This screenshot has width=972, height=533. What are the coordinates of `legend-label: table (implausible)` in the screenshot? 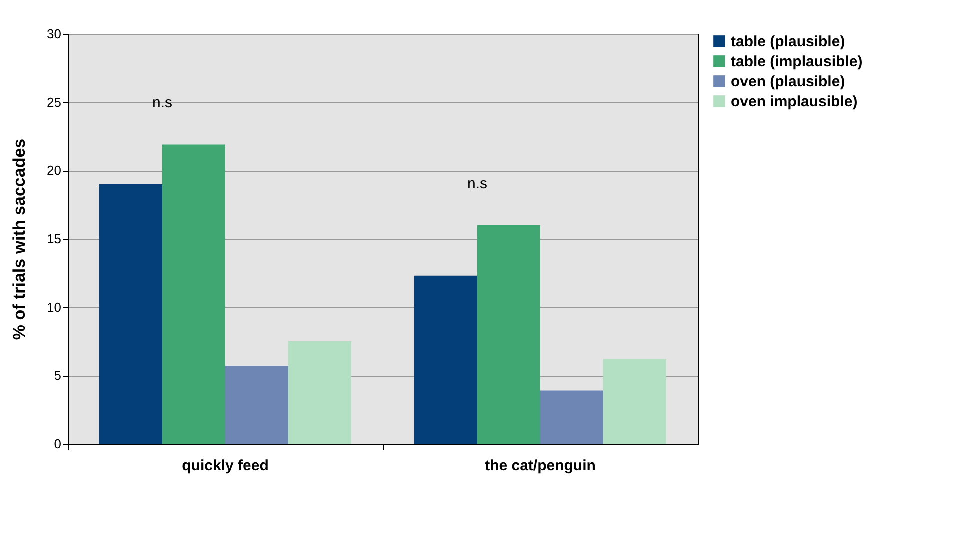 It's located at (797, 62).